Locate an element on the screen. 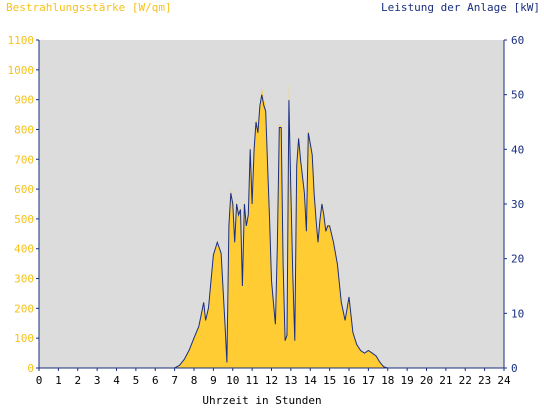 The image size is (544, 408). x-tick-label: 19 is located at coordinates (407, 380).